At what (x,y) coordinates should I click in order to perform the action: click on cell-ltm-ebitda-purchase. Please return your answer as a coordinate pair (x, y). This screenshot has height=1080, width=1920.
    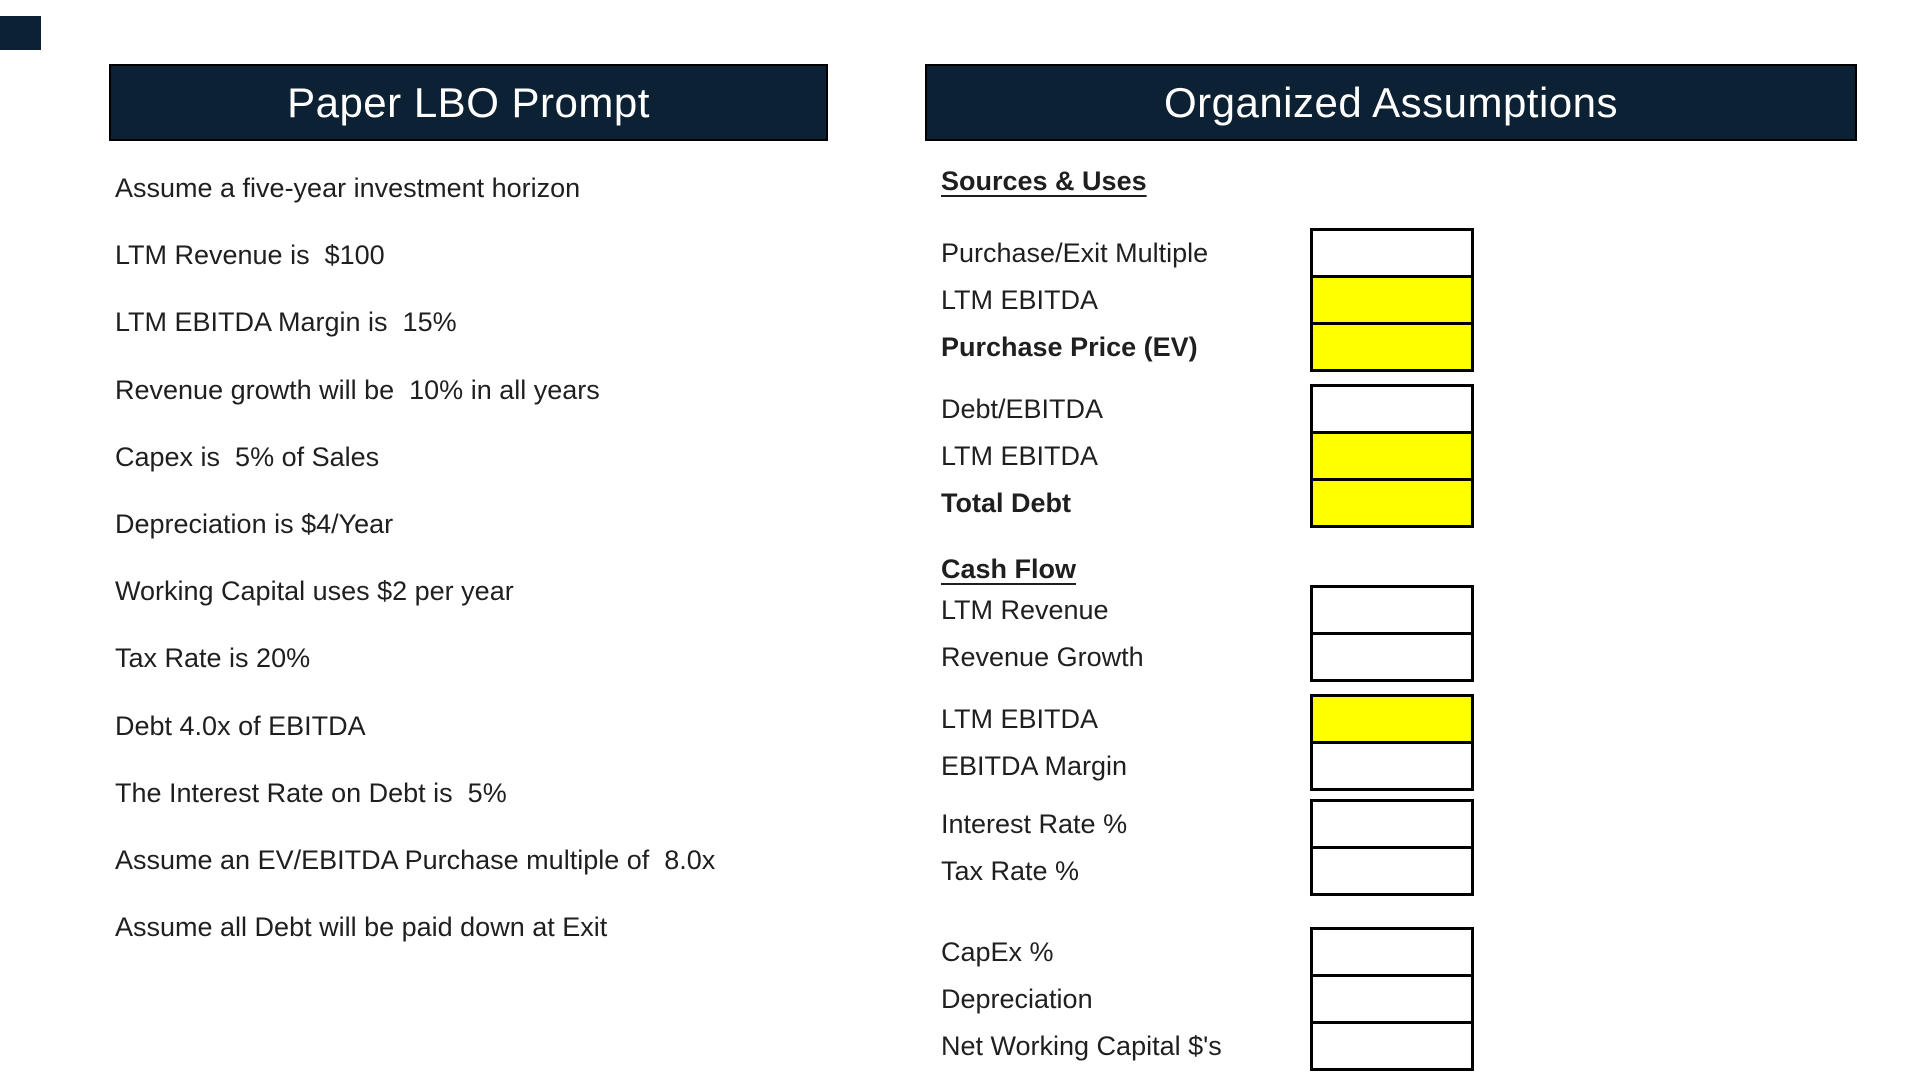
    Looking at the image, I should click on (1392, 300).